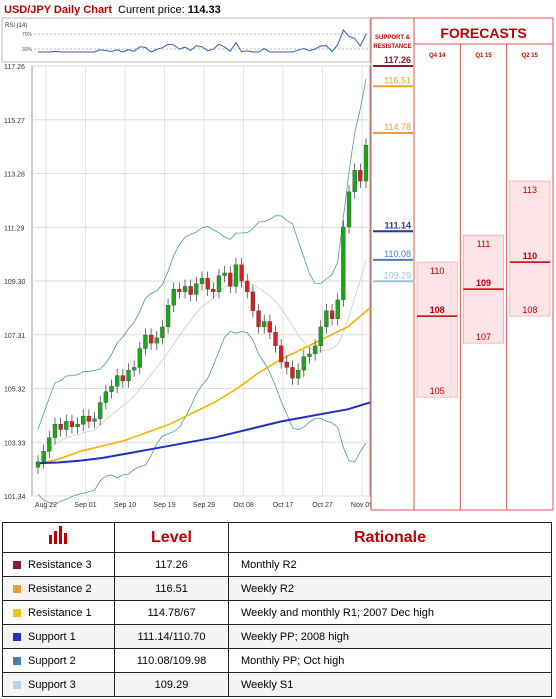 This screenshot has width=556, height=699. Describe the element at coordinates (437, 310) in the screenshot. I see `forecast-mid: 108` at that location.